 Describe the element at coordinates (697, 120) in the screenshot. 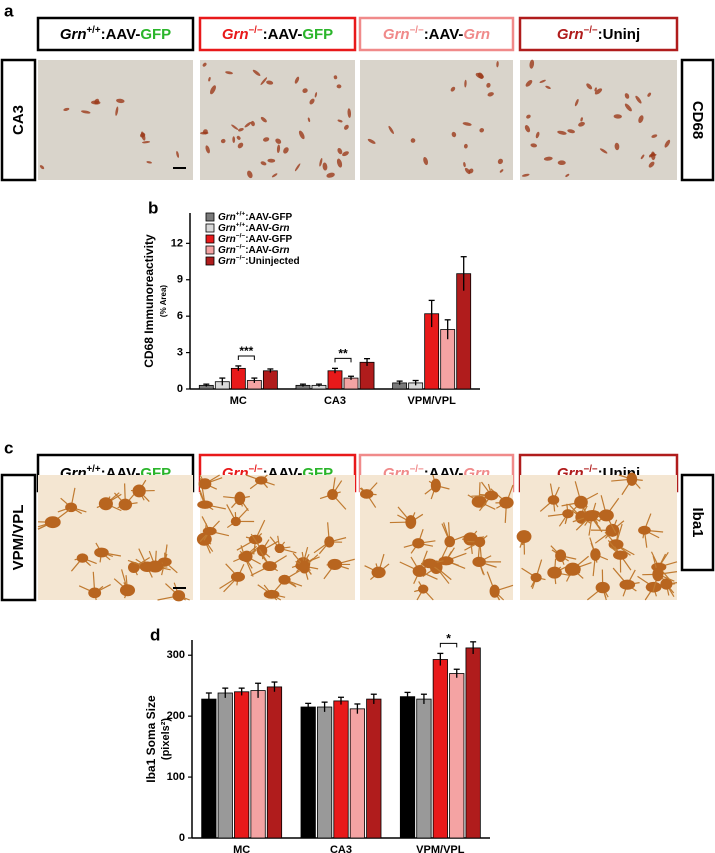

I see `stain-label: CD68` at that location.